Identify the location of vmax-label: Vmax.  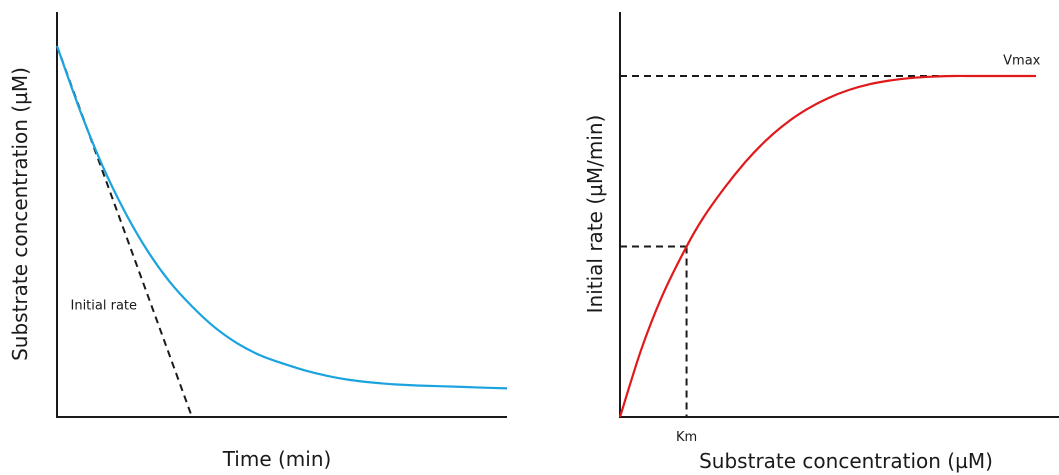
(1022, 60).